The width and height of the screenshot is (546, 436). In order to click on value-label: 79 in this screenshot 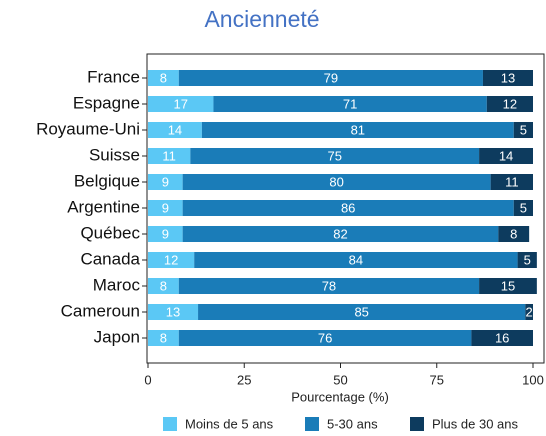, I will do `click(331, 77)`.